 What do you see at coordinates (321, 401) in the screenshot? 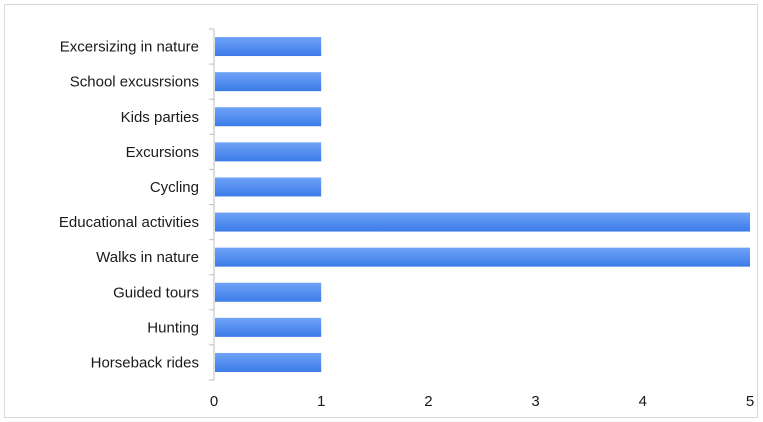
I see `x-tick-label: 1` at bounding box center [321, 401].